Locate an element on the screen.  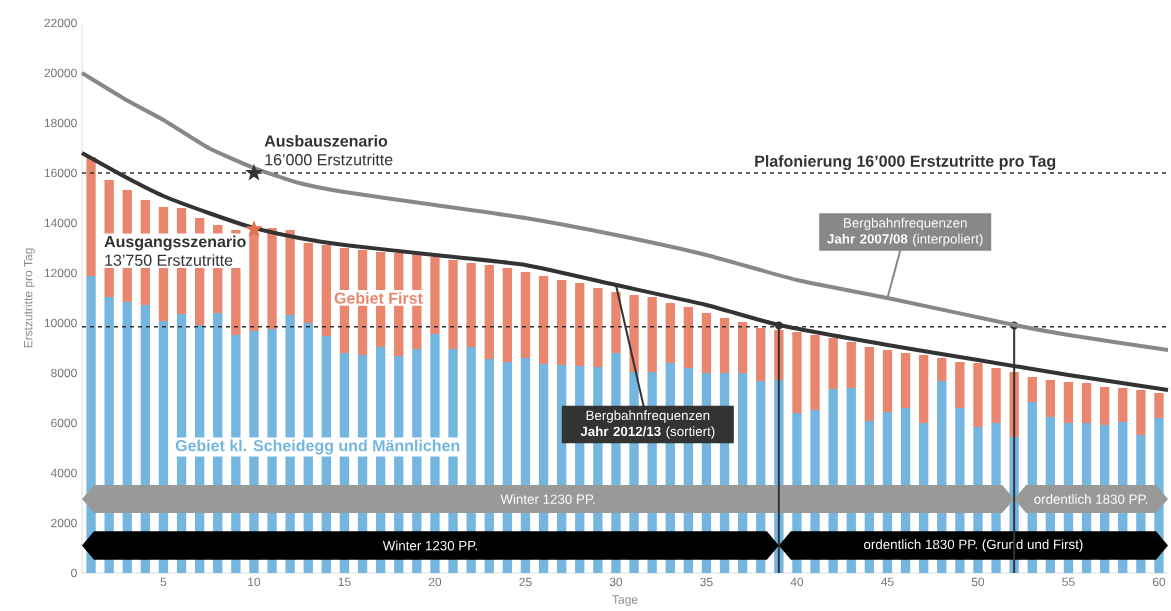
x-tick-label: 25 is located at coordinates (525, 582).